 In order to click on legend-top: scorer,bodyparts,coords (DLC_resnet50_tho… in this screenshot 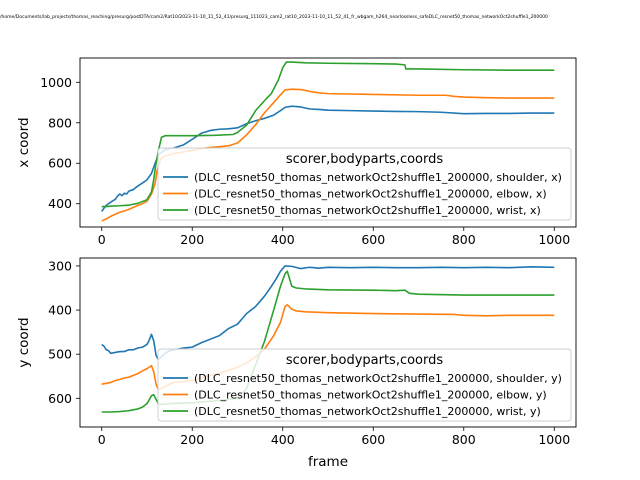, I will do `click(364, 184)`.